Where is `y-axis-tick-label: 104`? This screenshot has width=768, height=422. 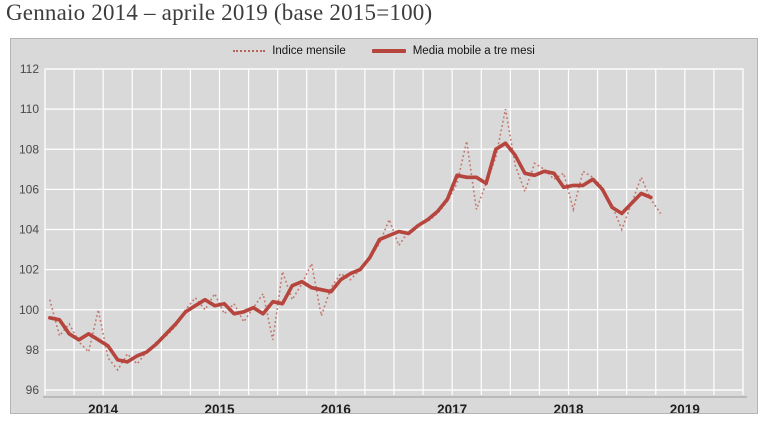 y-axis-tick-label: 104 is located at coordinates (29, 230).